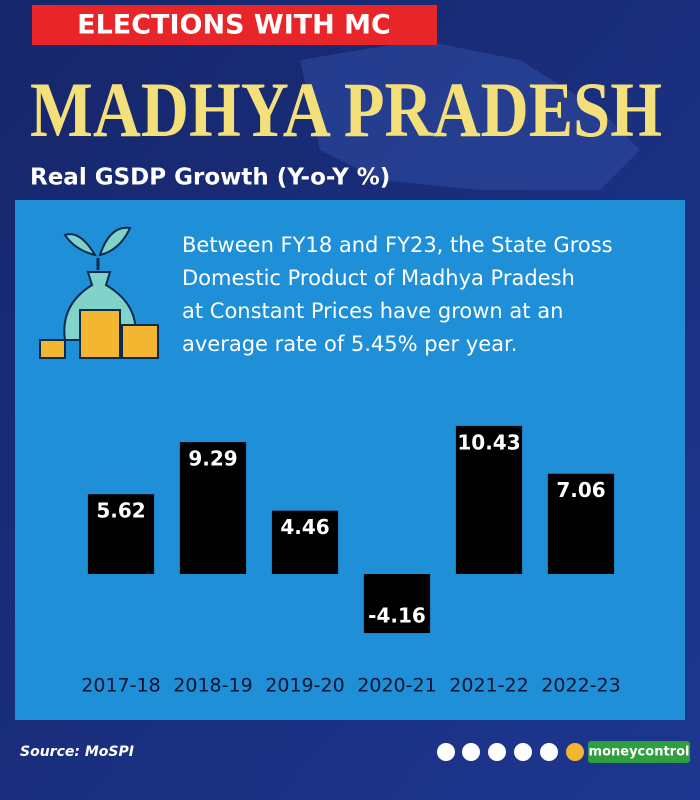  Describe the element at coordinates (397, 616) in the screenshot. I see `value-label: -4.16` at that location.